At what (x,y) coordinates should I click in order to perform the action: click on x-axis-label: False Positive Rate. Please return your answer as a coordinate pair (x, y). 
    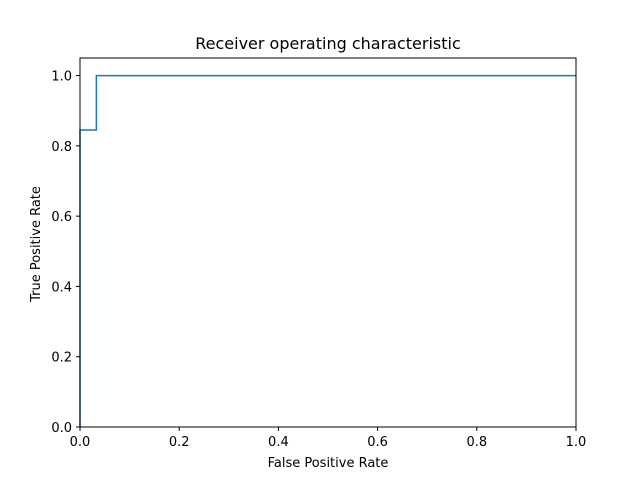
    Looking at the image, I should click on (328, 463).